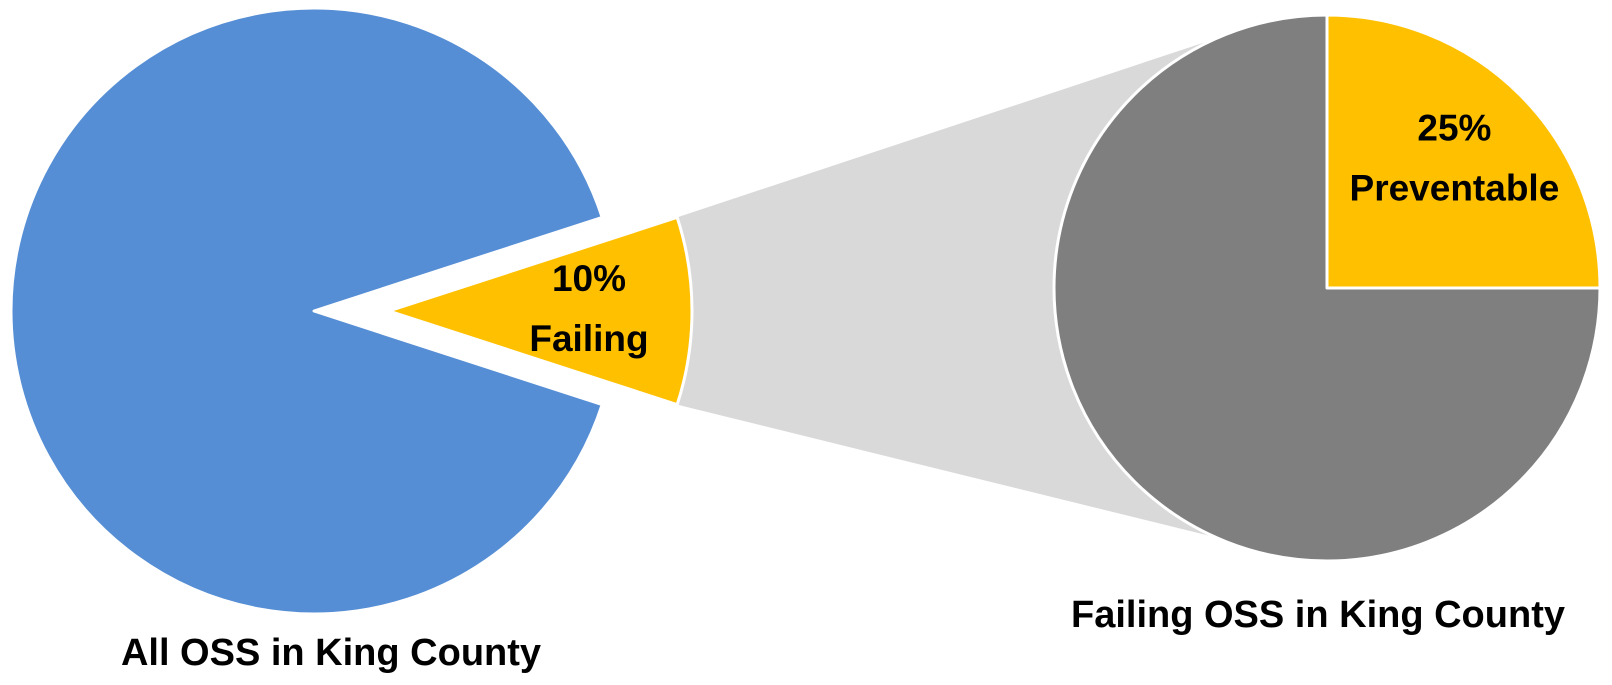 This screenshot has width=1612, height=685. I want to click on data-label: 10%, so click(589, 278).